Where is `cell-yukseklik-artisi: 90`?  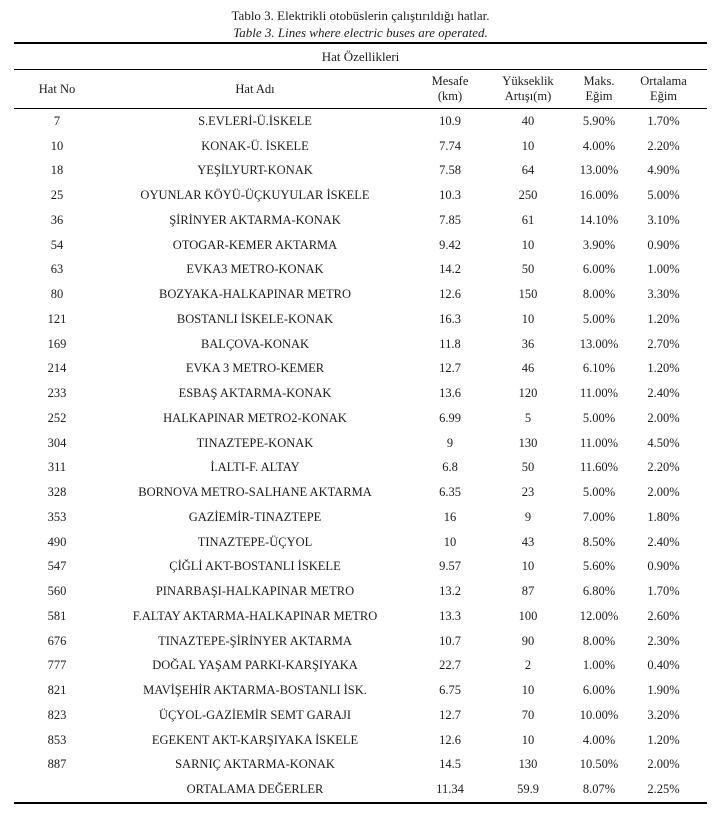
cell-yukseklik-artisi: 90 is located at coordinates (528, 640).